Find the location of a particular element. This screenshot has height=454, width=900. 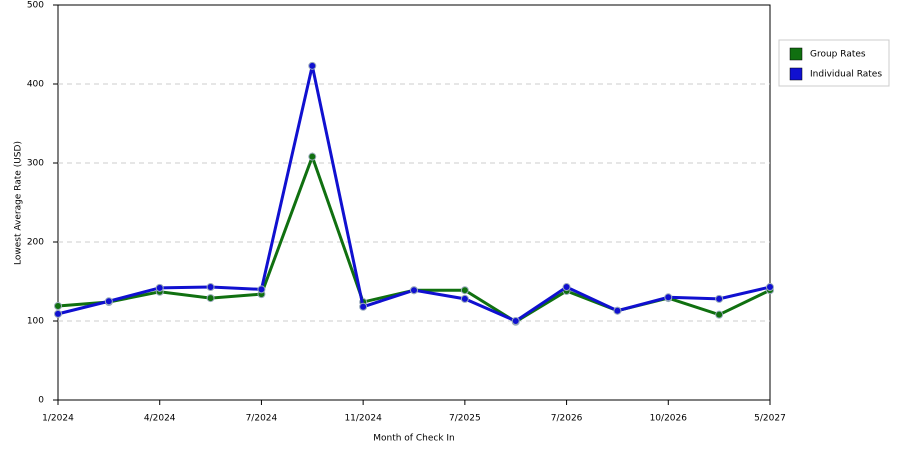

y-tick-label: 100 is located at coordinates (35, 322).